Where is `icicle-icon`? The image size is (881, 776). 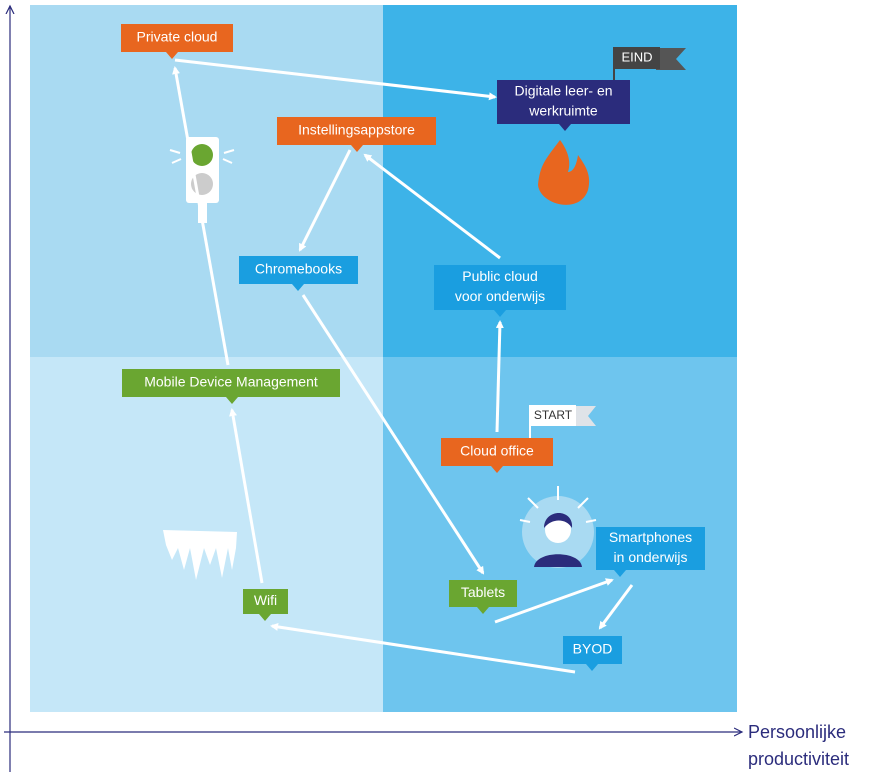 icicle-icon is located at coordinates (200, 555).